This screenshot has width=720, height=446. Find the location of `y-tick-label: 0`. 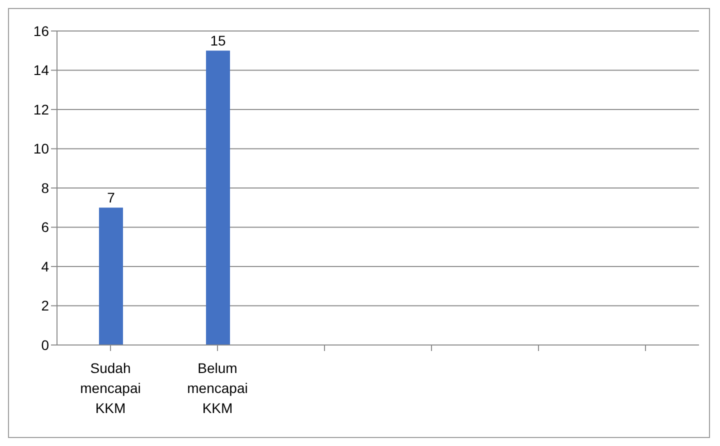

y-tick-label: 0 is located at coordinates (45, 344).